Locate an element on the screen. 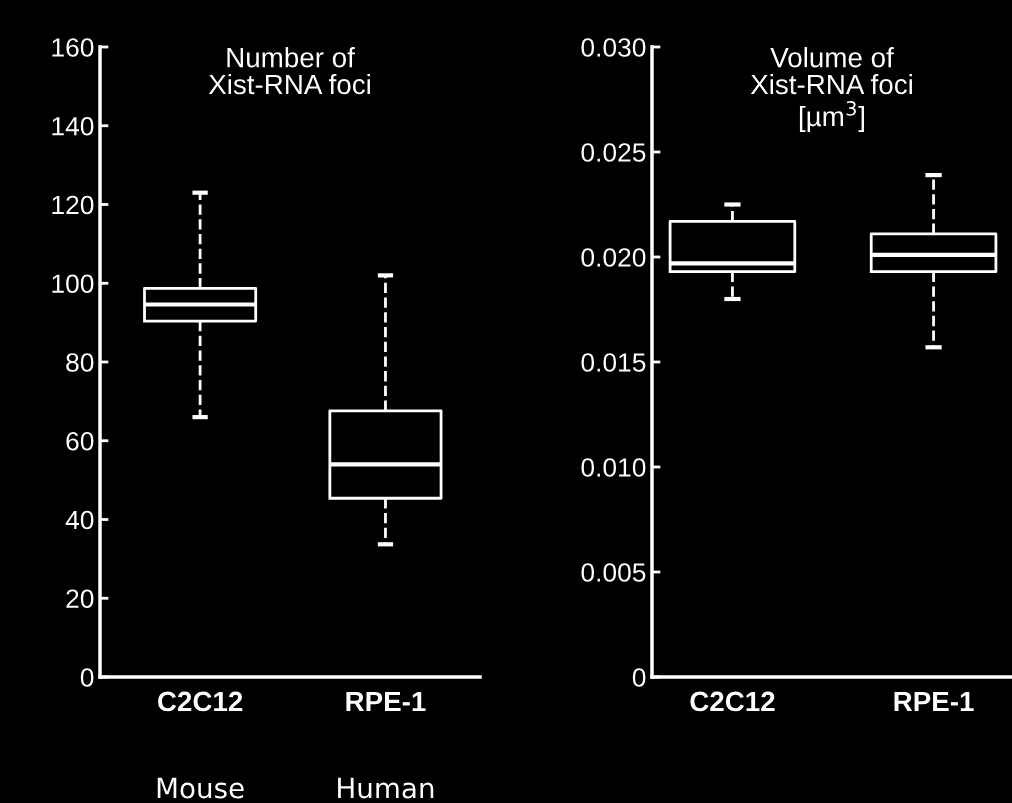 The width and height of the screenshot is (1012, 803). y-tick-label: 0.025 is located at coordinates (613, 152).